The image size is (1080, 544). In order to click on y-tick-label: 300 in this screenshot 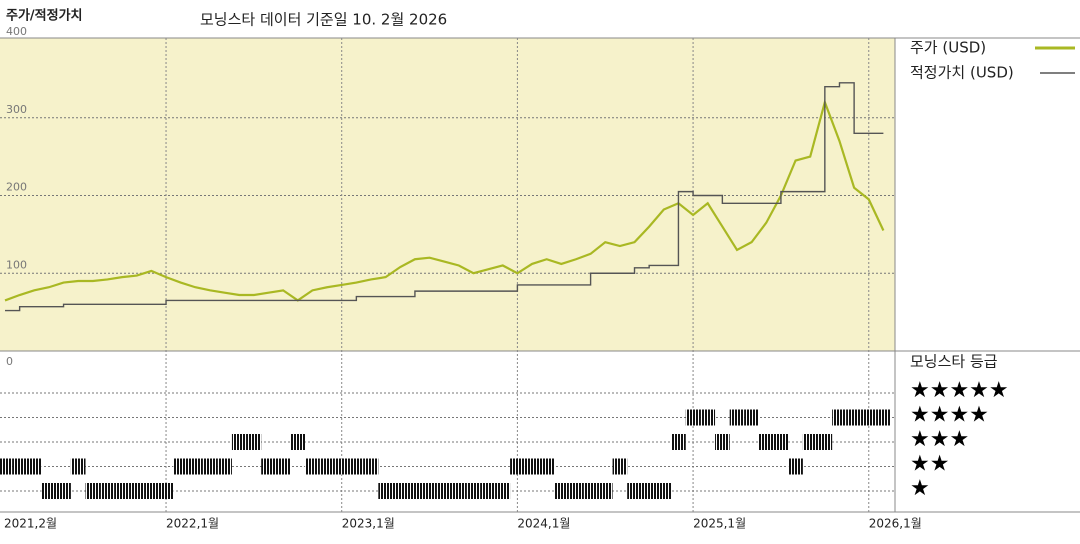, I will do `click(16, 109)`.